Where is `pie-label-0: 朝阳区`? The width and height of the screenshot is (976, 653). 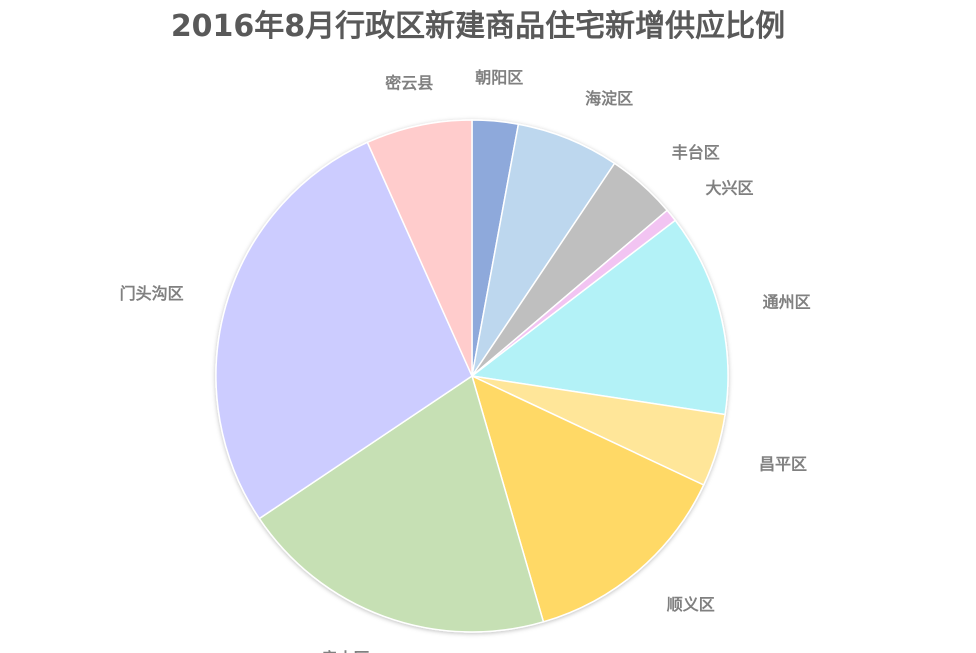
pie-label-0: 朝阳区 is located at coordinates (499, 77).